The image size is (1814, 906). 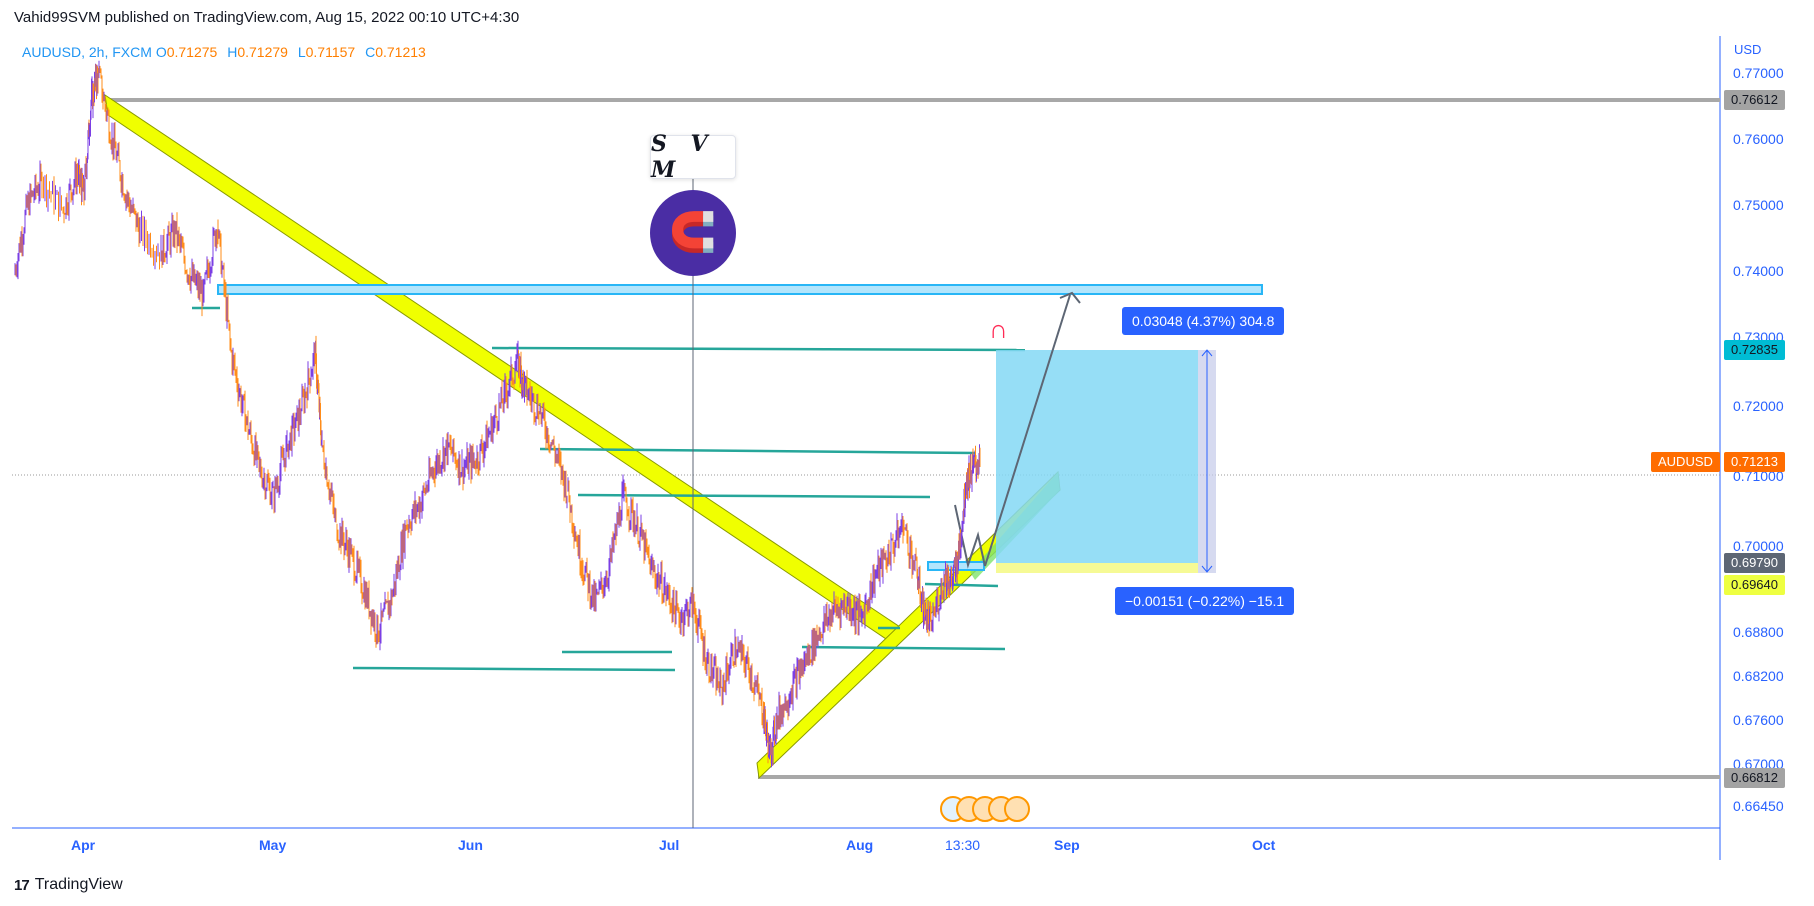 What do you see at coordinates (1758, 205) in the screenshot?
I see `y-tick: 0.75000` at bounding box center [1758, 205].